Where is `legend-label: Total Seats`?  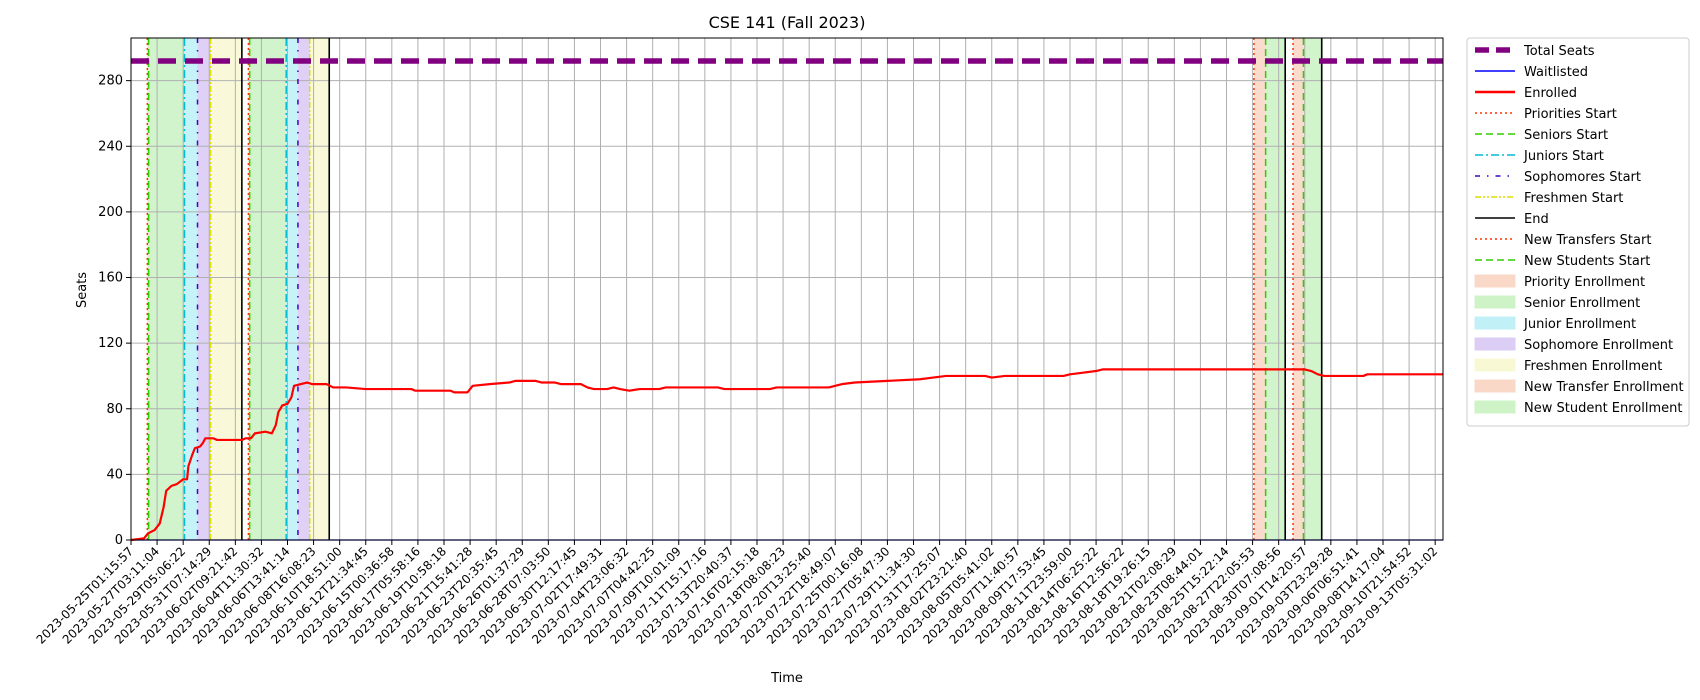 legend-label: Total Seats is located at coordinates (1559, 51).